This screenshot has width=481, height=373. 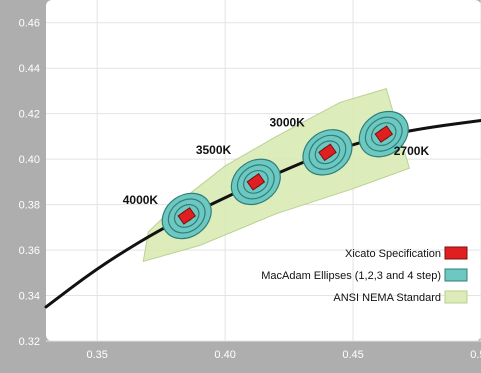 I want to click on legend-label: Xicato Specification, so click(x=393, y=254).